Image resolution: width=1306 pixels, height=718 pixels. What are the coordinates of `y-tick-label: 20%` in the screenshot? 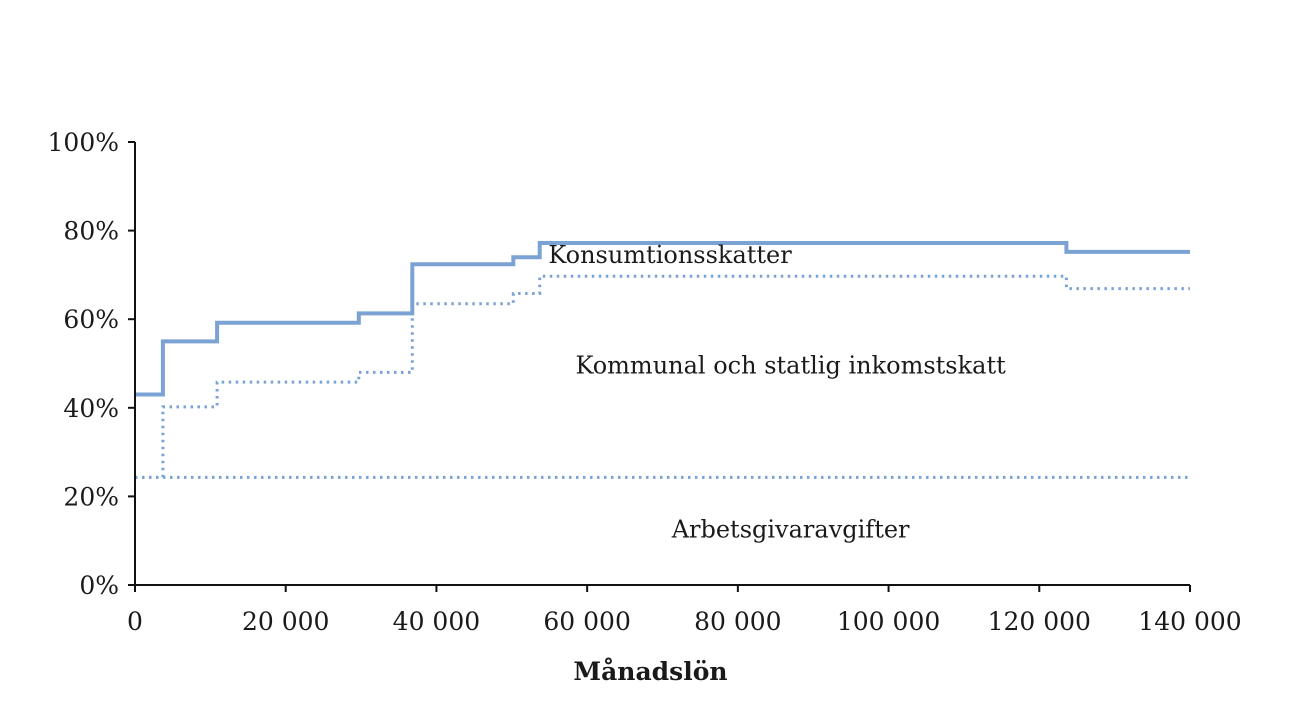 It's located at (91, 496).